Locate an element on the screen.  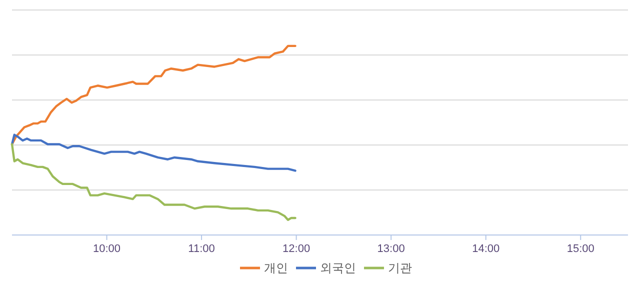
x-tick-label: 14:00 is located at coordinates (486, 249).